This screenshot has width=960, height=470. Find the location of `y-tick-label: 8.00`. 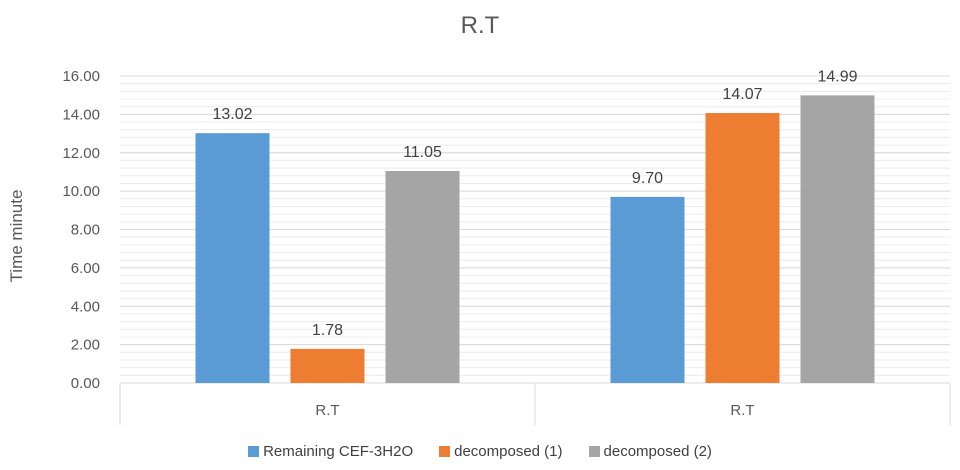

y-tick-label: 8.00 is located at coordinates (85, 230).